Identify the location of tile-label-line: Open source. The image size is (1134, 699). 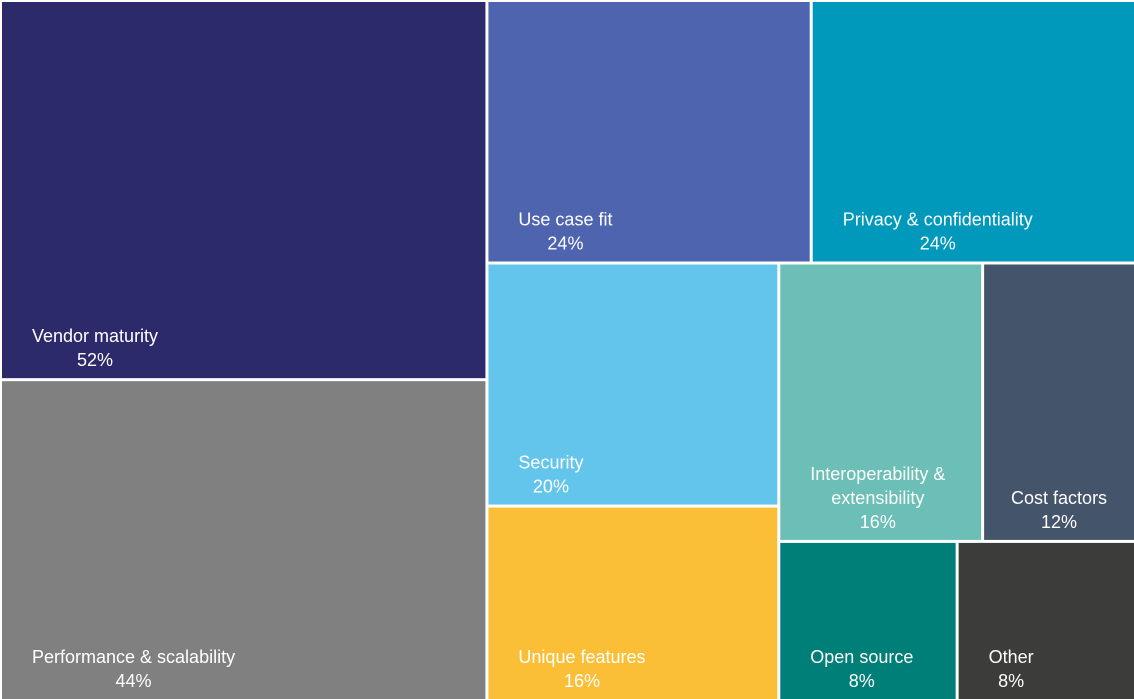
(861, 657).